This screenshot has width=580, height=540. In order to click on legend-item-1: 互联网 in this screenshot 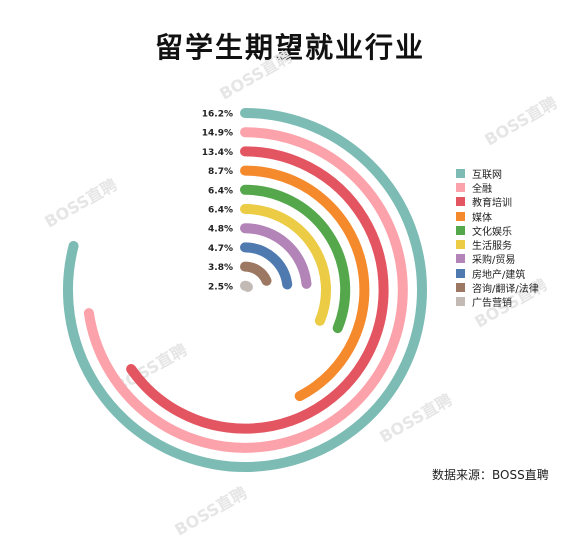, I will do `click(497, 173)`.